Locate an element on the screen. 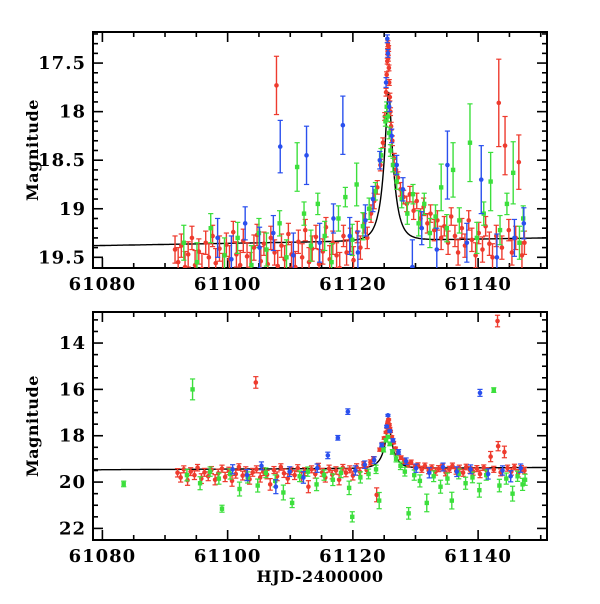 Image resolution: width=600 pixels, height=604 pixels. y-tick-label: 22 is located at coordinates (72, 528).